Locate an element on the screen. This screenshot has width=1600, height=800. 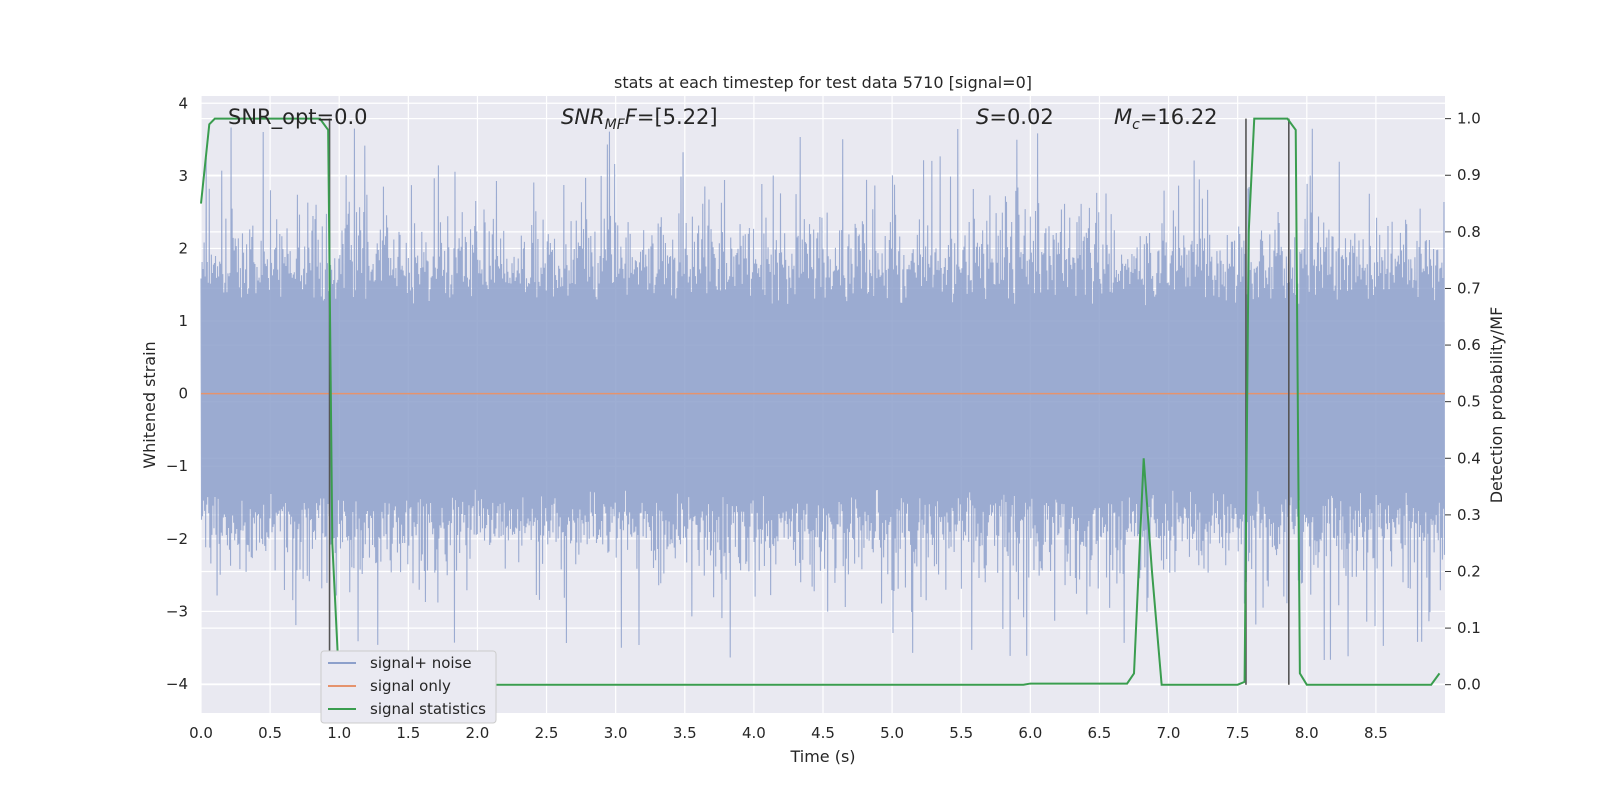
right-y-tick-label: 0.1 is located at coordinates (1469, 628).